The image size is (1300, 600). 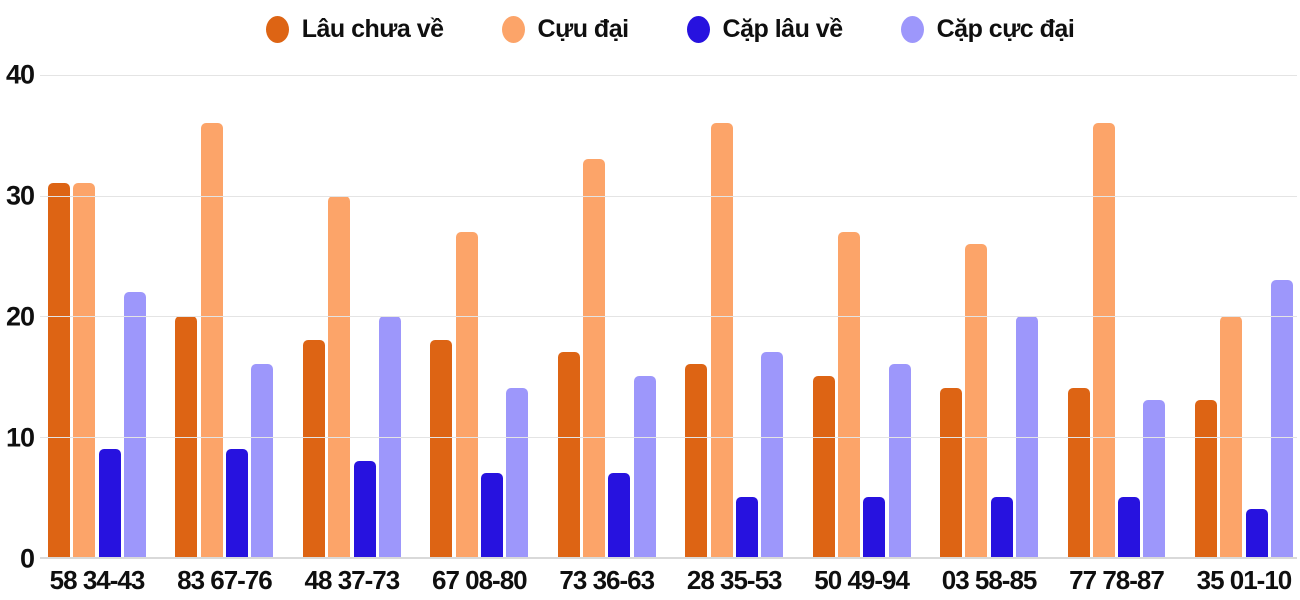 I want to click on bar-series1-cat9, so click(x=1078, y=472).